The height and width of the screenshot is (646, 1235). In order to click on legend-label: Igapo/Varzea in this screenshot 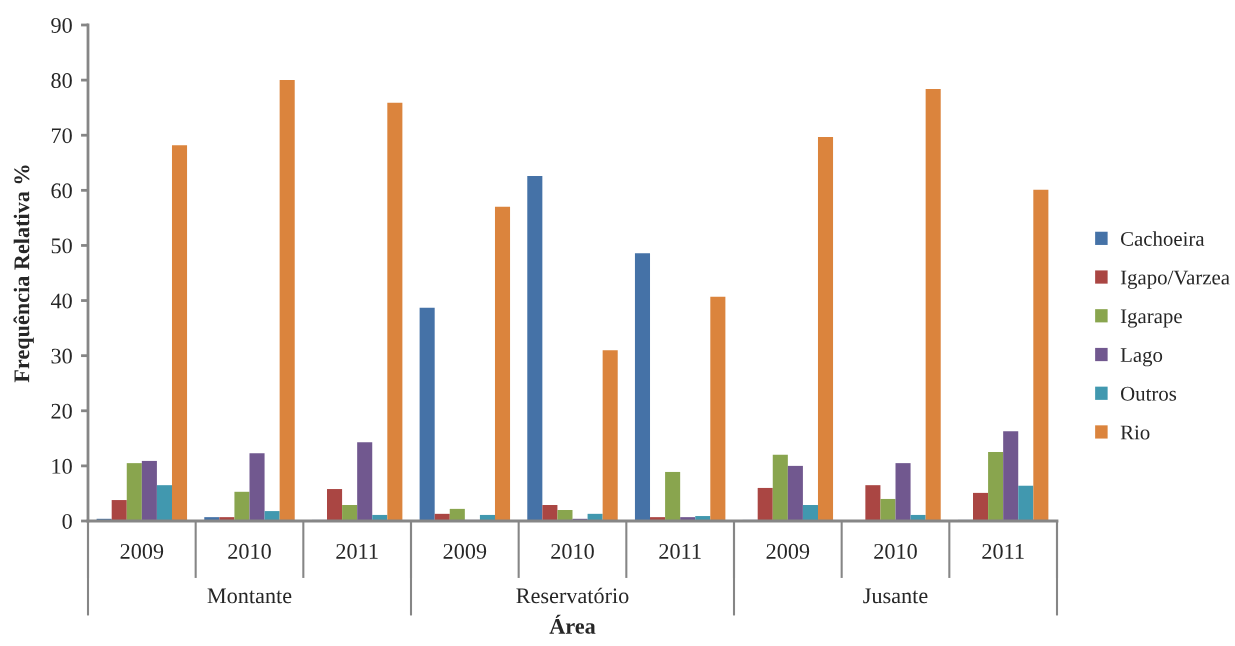, I will do `click(1175, 279)`.